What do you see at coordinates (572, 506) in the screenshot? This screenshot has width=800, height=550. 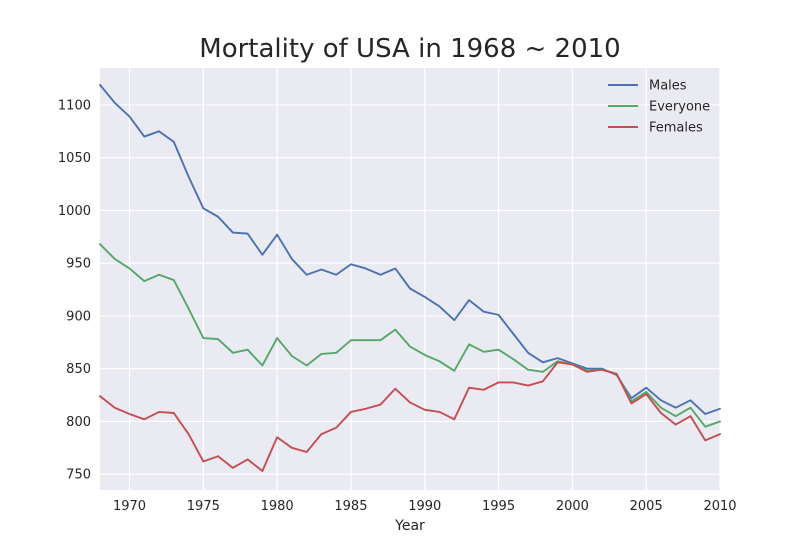 I see `x-tick-label: 2000` at bounding box center [572, 506].